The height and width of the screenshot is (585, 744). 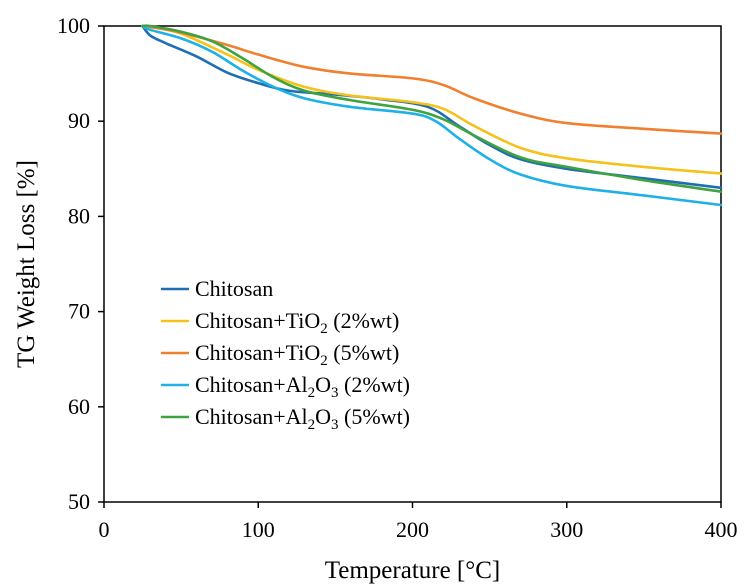 What do you see at coordinates (79, 311) in the screenshot?
I see `y-tick-label: 70` at bounding box center [79, 311].